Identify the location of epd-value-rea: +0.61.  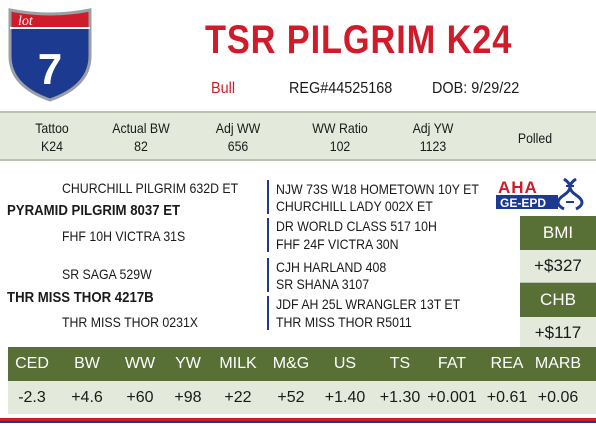
(507, 397).